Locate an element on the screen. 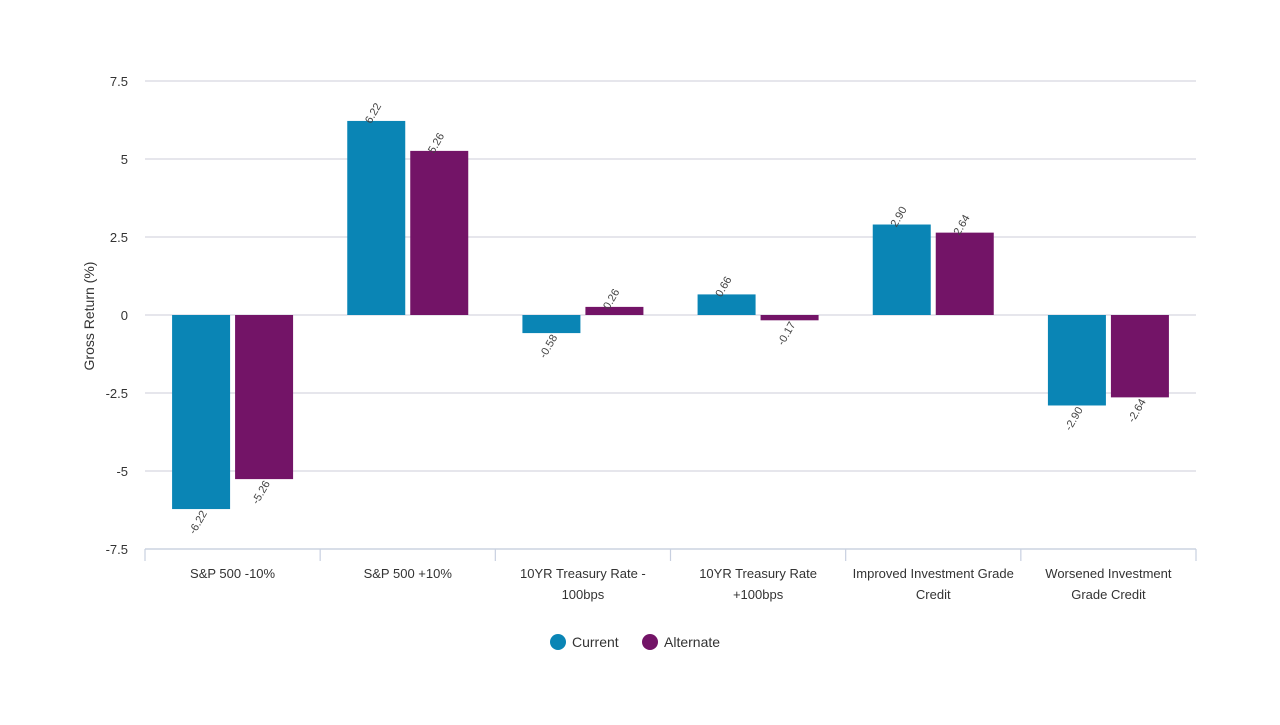 The width and height of the screenshot is (1280, 725). x-category-label: 100bps is located at coordinates (583, 594).